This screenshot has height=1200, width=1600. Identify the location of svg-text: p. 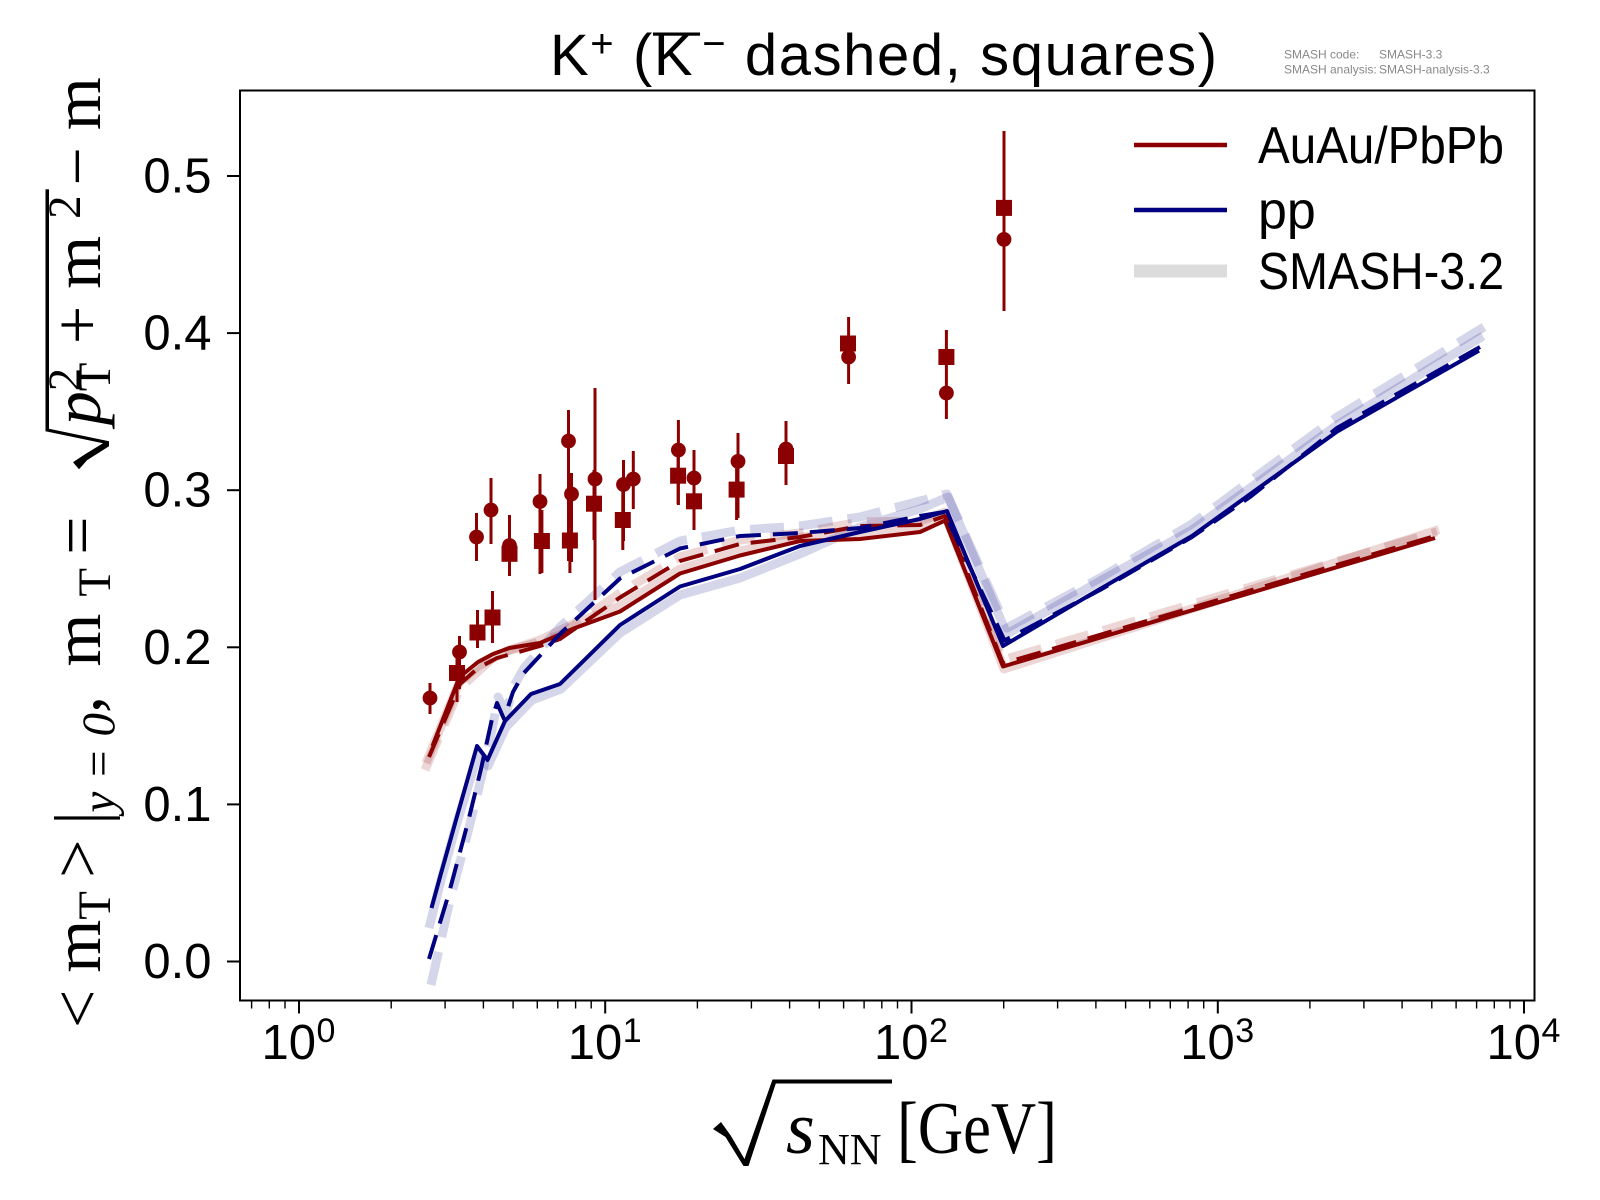
(77, 410).